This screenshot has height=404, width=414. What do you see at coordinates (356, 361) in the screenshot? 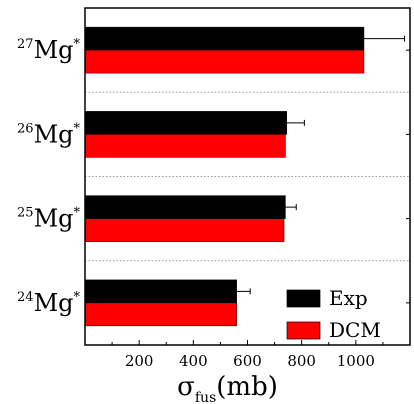
I see `x-tick-label: 1000` at bounding box center [356, 361].